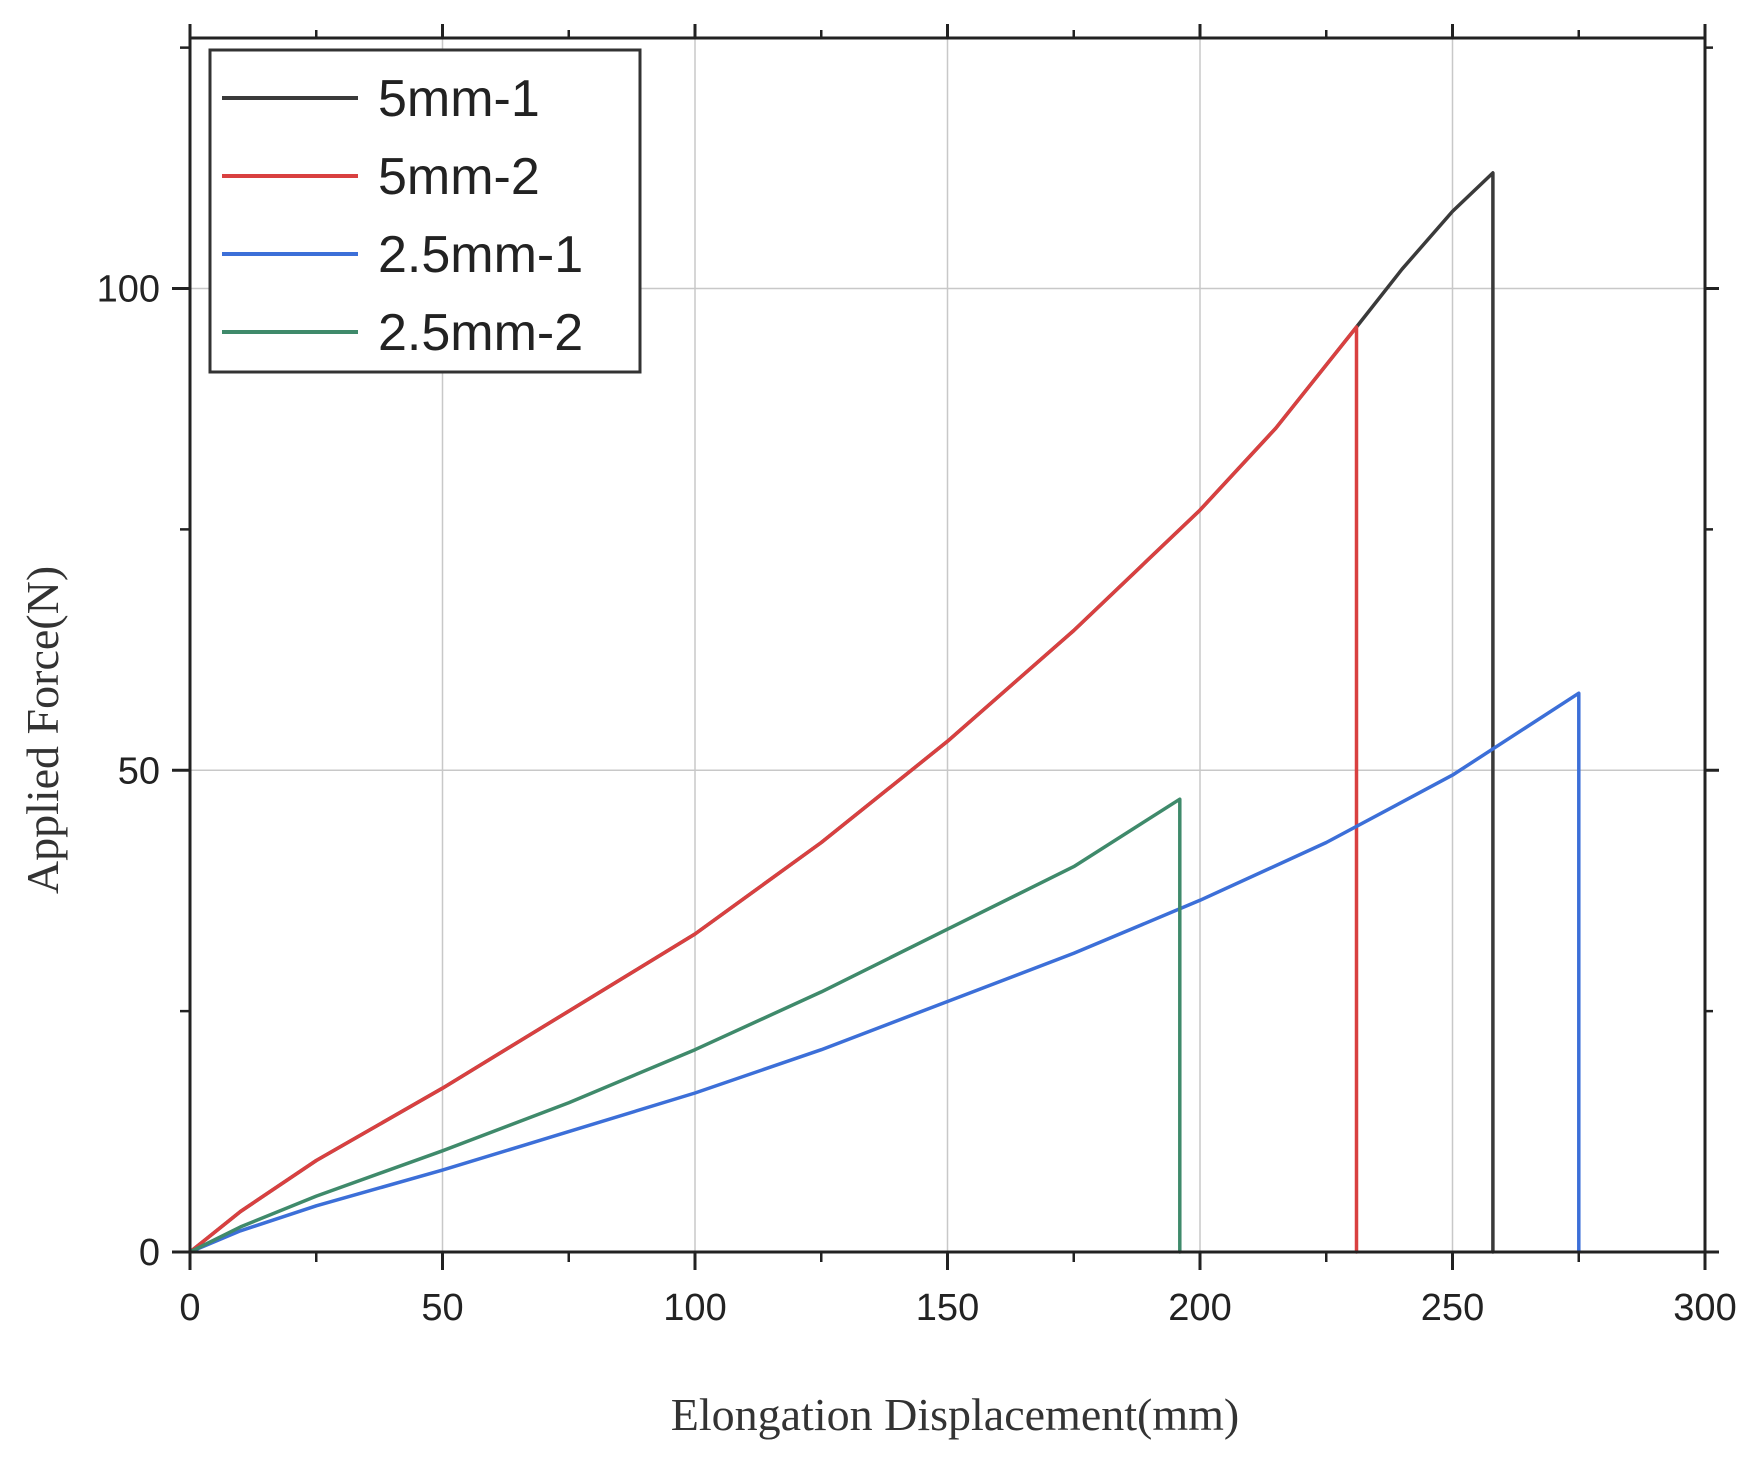 Image resolution: width=1762 pixels, height=1468 pixels. What do you see at coordinates (480, 255) in the screenshot?
I see `legend-label-2.5mm-1: 2.5mm-1` at bounding box center [480, 255].